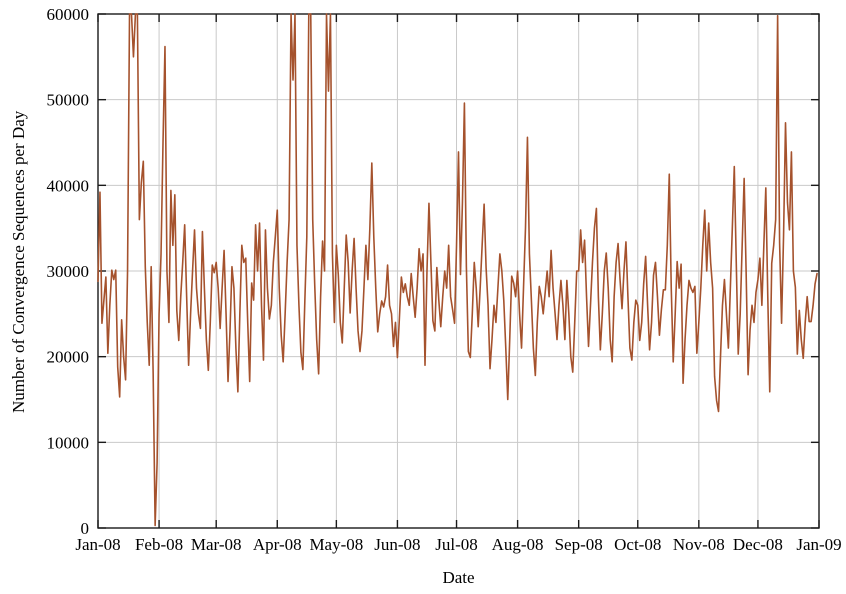 Image resolution: width=846 pixels, height=594 pixels. What do you see at coordinates (68, 442) in the screenshot?
I see `y-tick-label-10000: 10000` at bounding box center [68, 442].